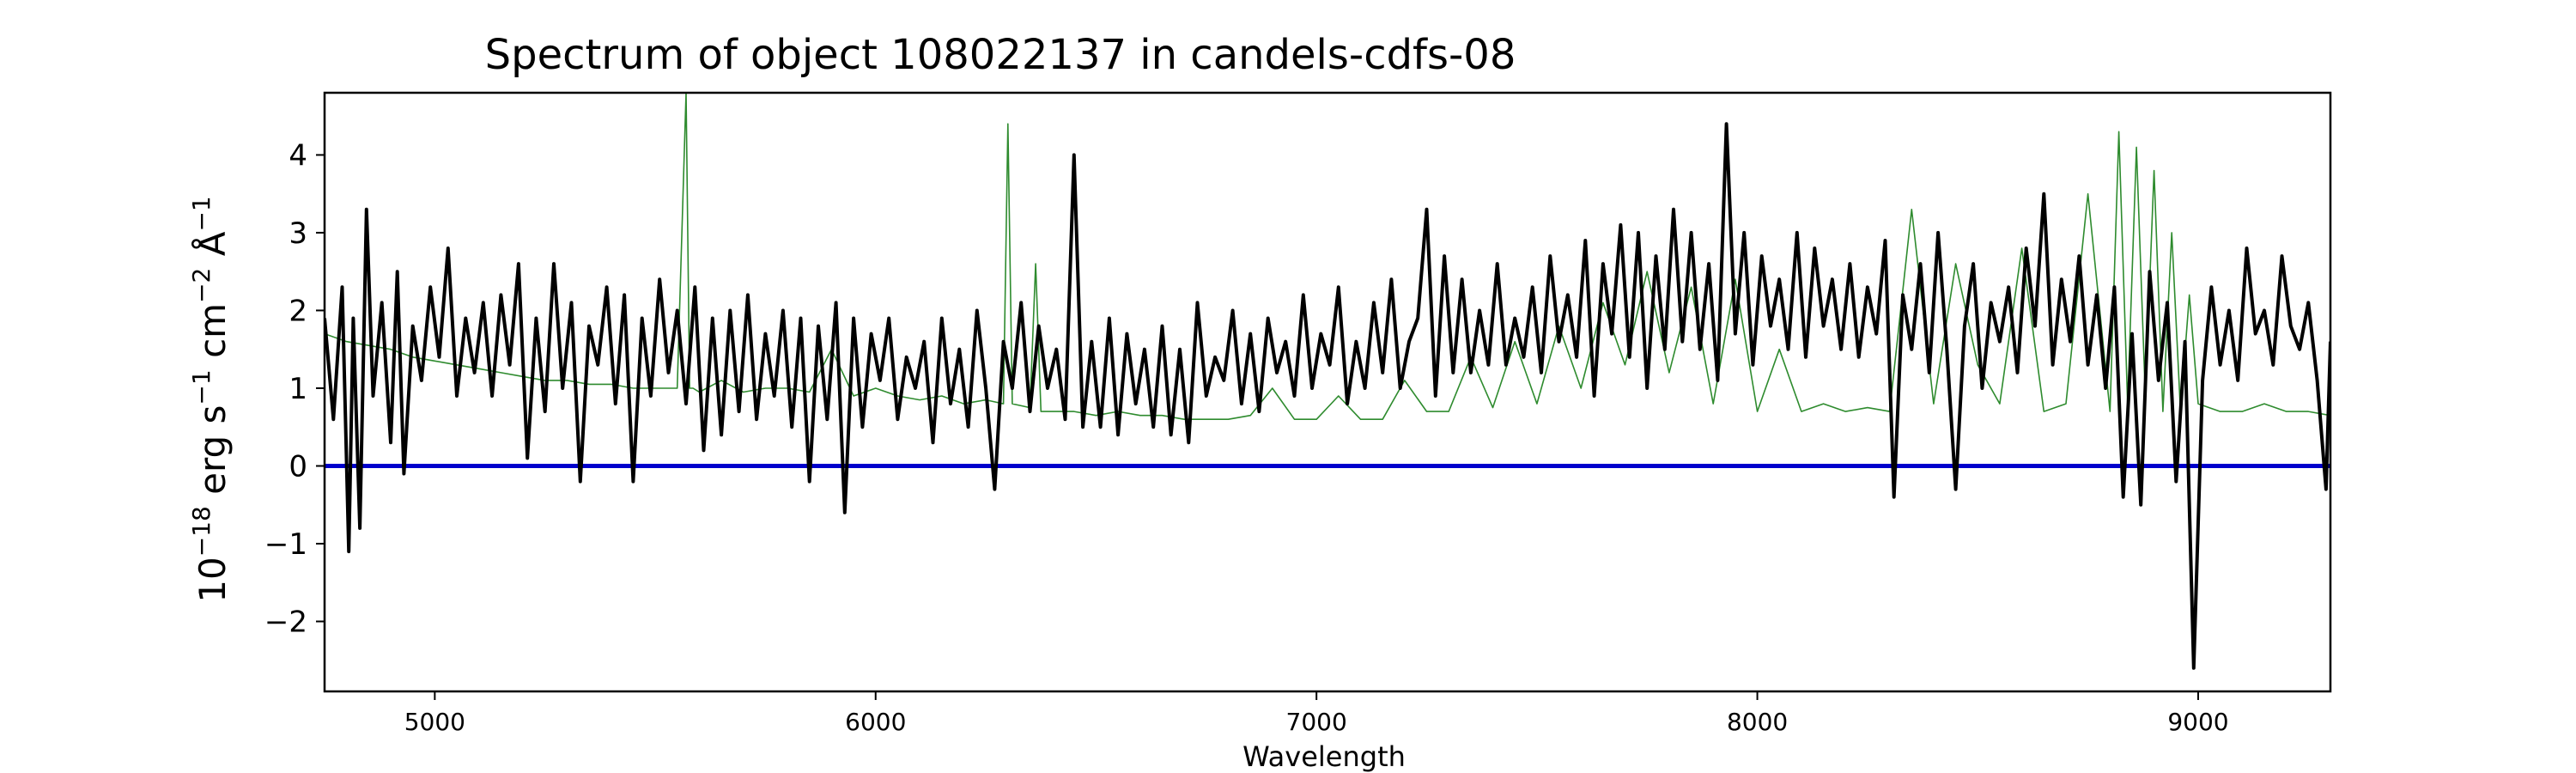 The height and width of the screenshot is (773, 2576). What do you see at coordinates (285, 544) in the screenshot?
I see `y-tick-label: −1` at bounding box center [285, 544].